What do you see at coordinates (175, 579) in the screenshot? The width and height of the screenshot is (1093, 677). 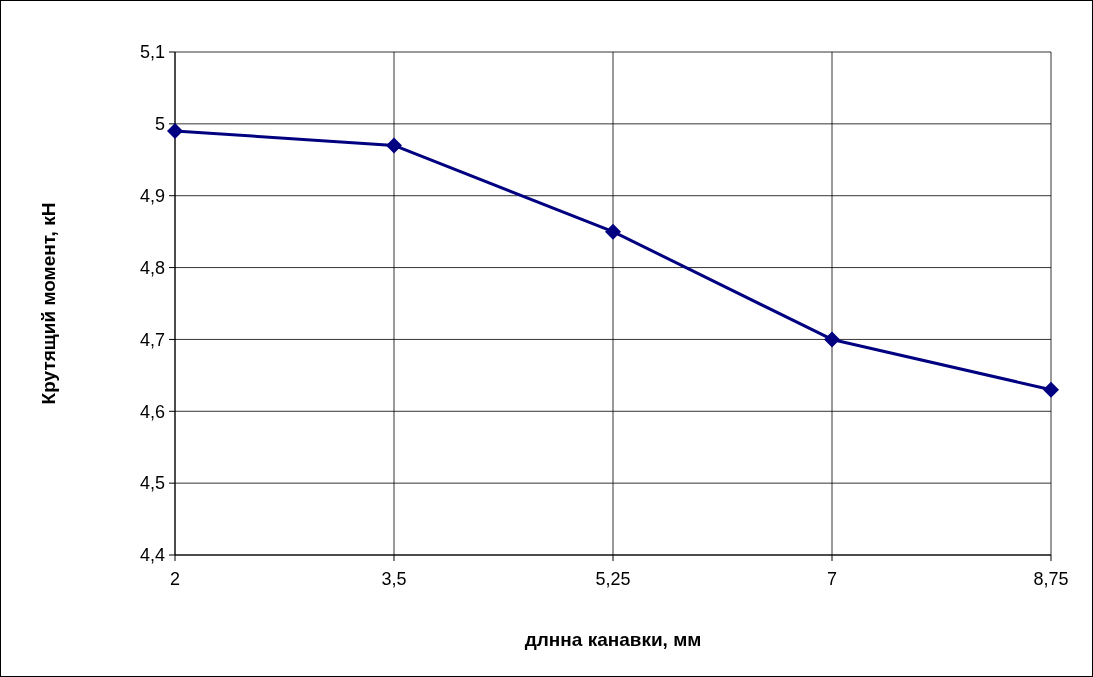 I see `x-tick-label: 2` at bounding box center [175, 579].